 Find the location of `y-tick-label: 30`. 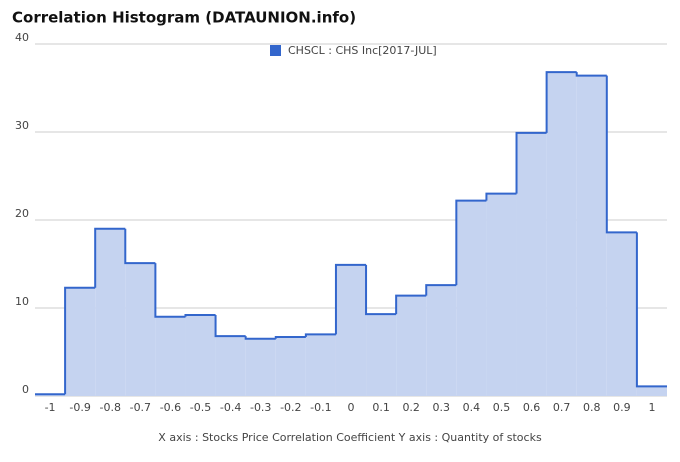

y-tick-label: 30 is located at coordinates (22, 125).